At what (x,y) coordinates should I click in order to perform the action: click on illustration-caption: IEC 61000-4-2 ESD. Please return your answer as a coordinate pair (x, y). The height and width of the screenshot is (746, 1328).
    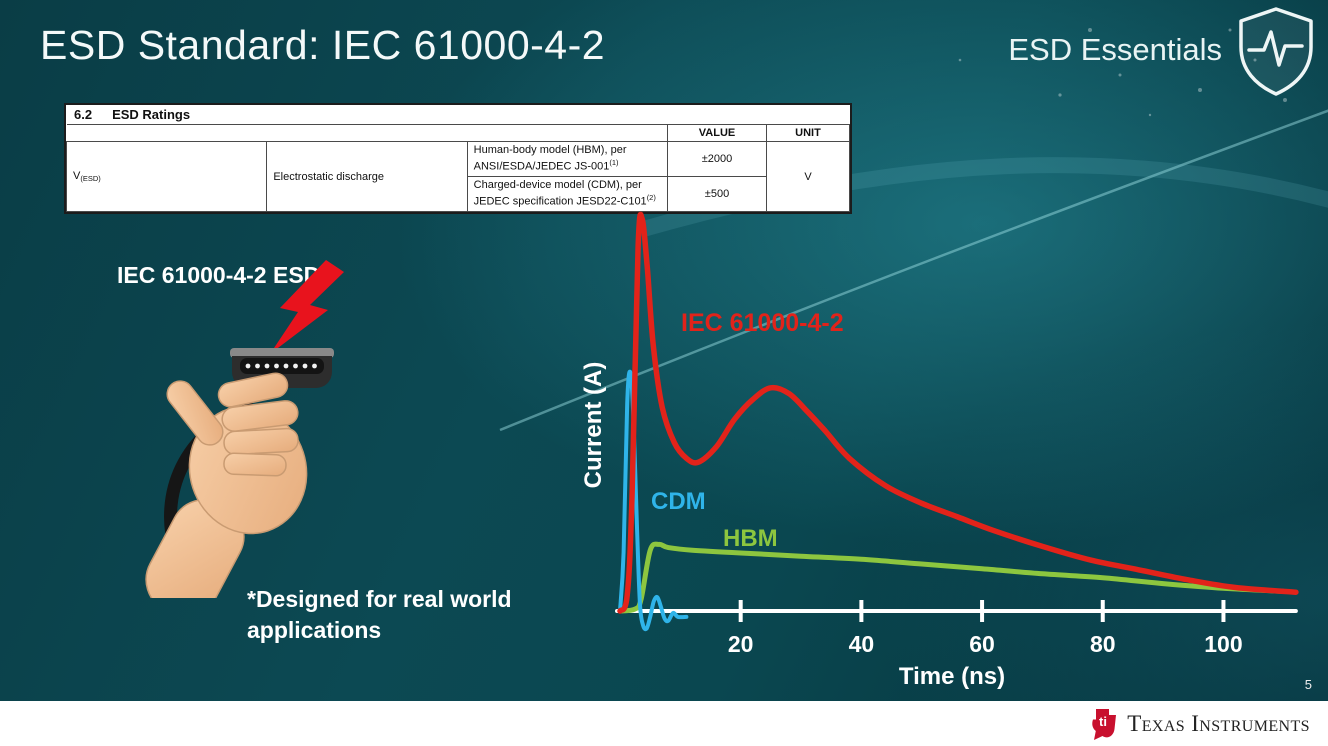
    Looking at the image, I should click on (219, 275).